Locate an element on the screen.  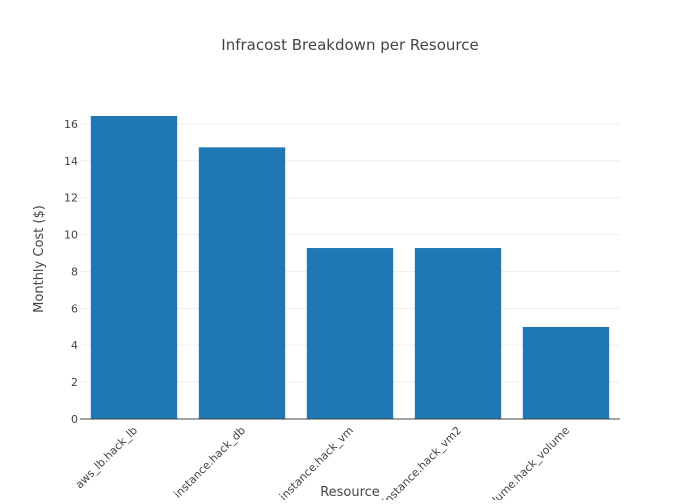
y-tick-label: 12 is located at coordinates (71, 198).